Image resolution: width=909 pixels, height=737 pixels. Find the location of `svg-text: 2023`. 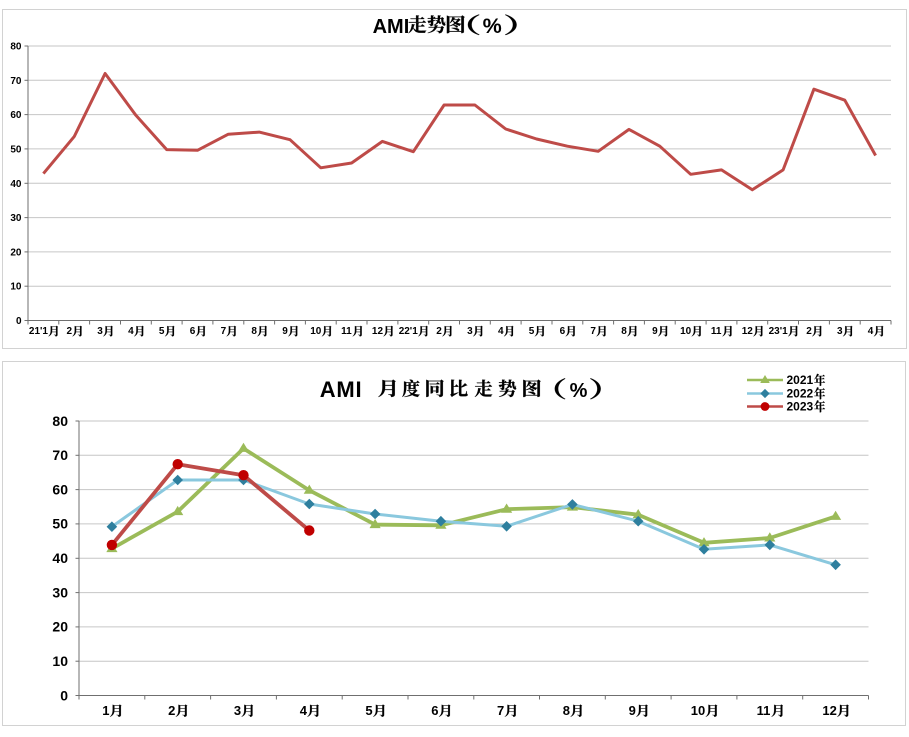

svg-text: 2023 is located at coordinates (800, 407).